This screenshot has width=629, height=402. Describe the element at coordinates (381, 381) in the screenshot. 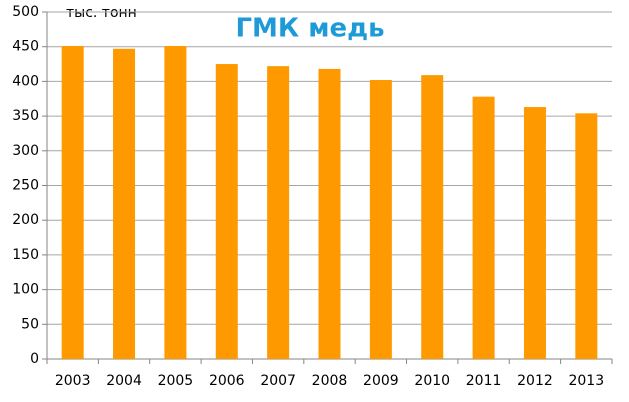

I see `x-tick-label: 2009` at that location.